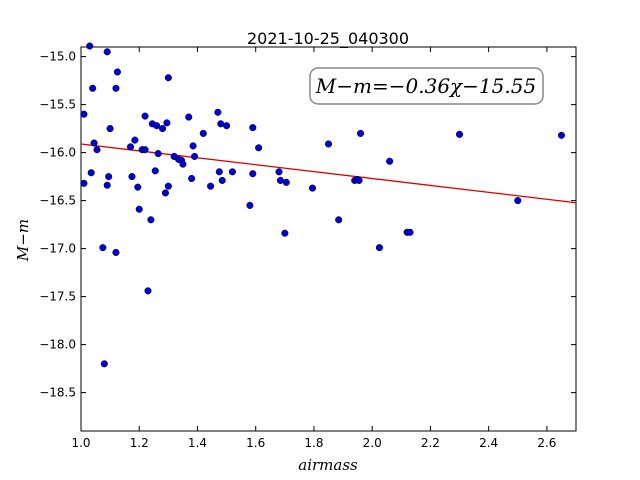 The width and height of the screenshot is (640, 480). Describe the element at coordinates (430, 443) in the screenshot. I see `x-tick-label: 2.2` at that location.